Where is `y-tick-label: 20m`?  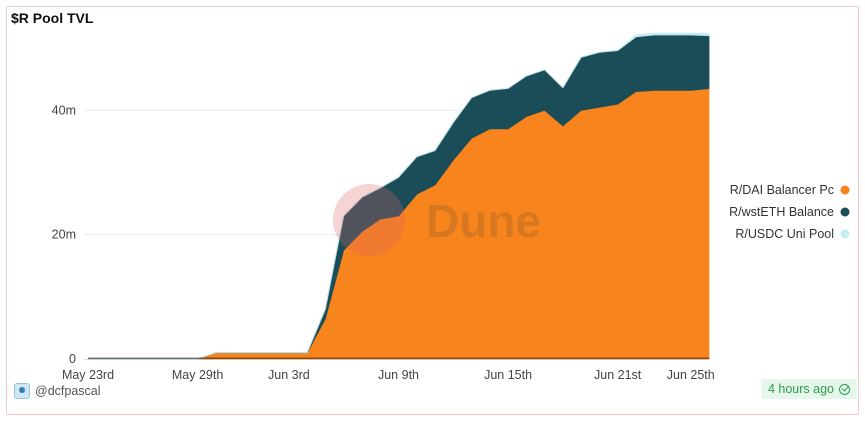 y-tick-label: 20m is located at coordinates (64, 235).